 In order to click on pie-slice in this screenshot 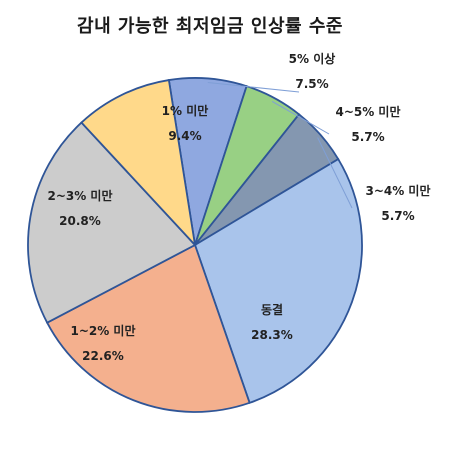, I will do `click(138, 163)`.